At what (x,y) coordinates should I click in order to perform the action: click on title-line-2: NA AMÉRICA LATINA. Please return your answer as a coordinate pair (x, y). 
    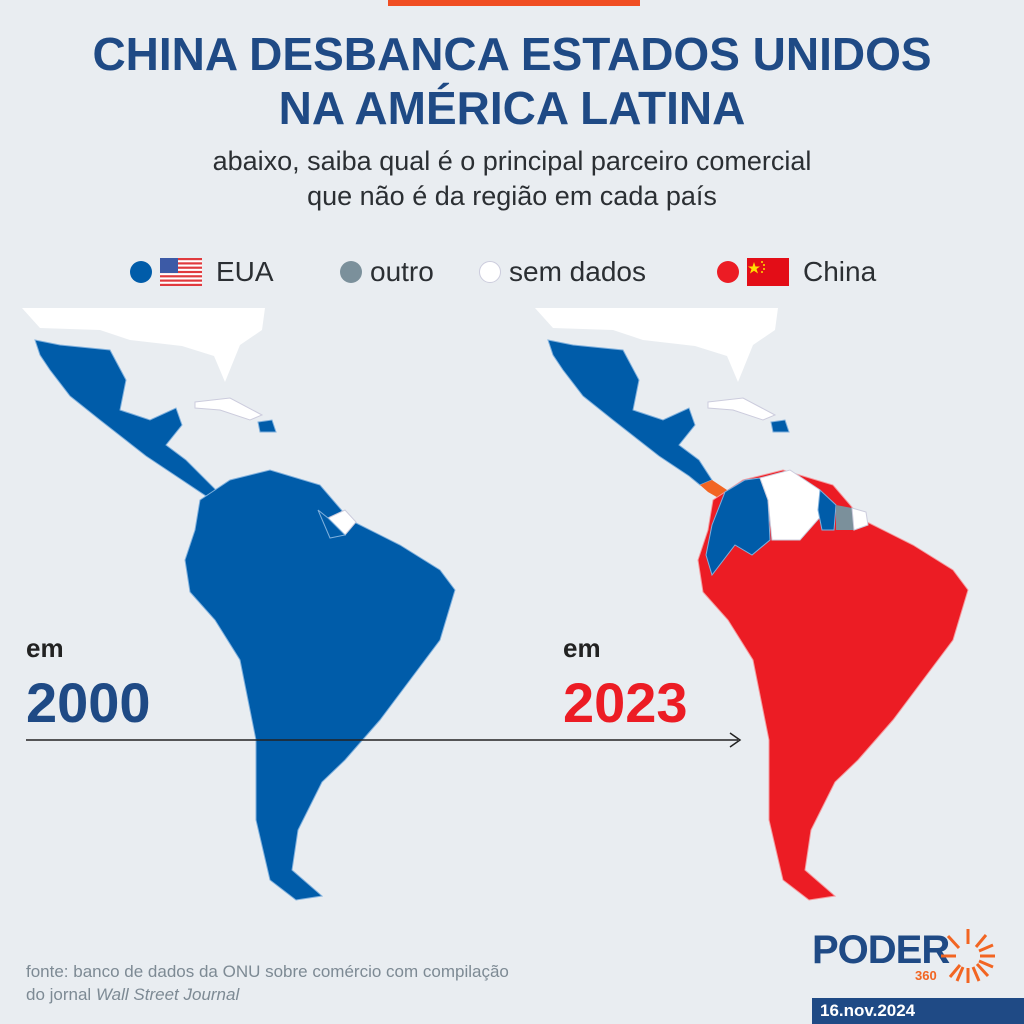
    Looking at the image, I should click on (512, 108).